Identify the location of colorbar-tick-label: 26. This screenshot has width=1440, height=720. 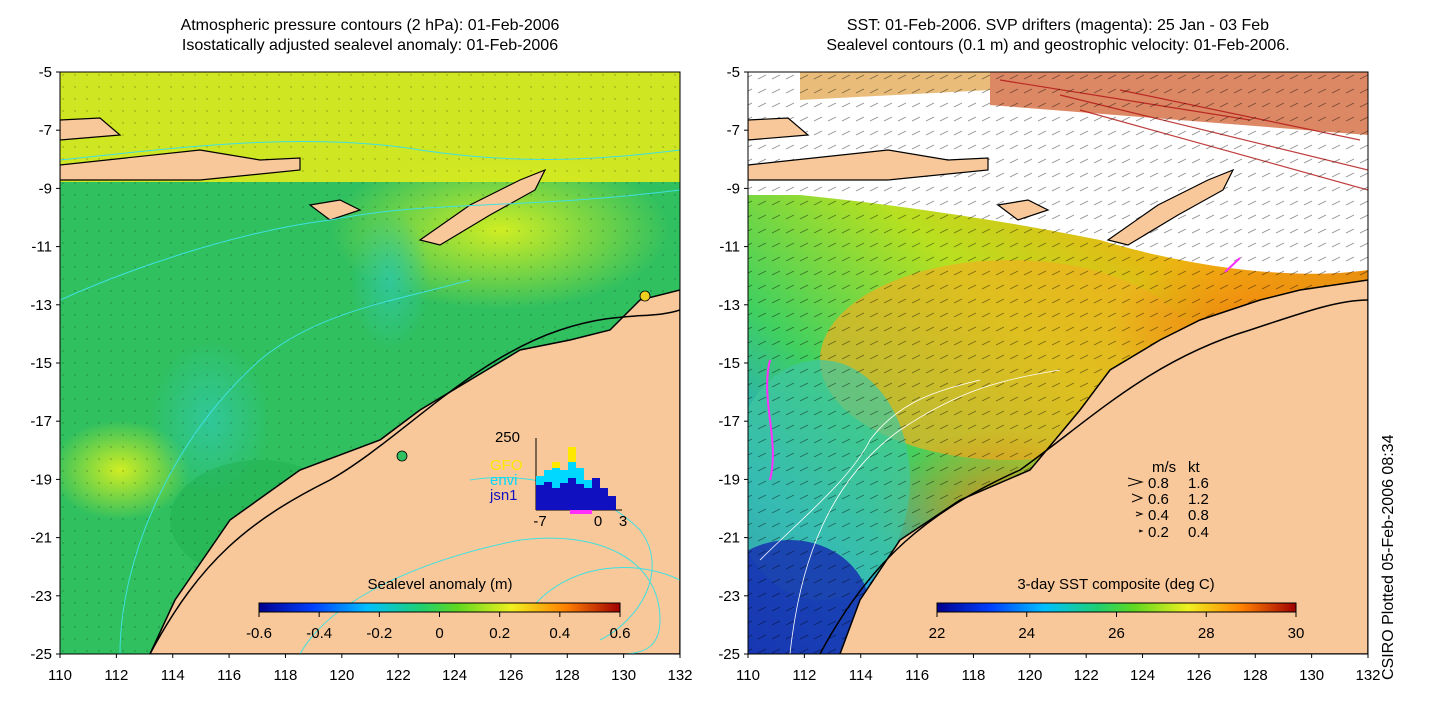
(1116, 633).